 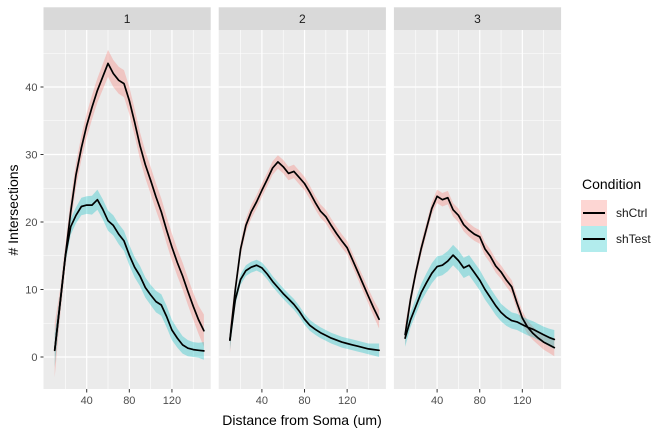 I want to click on legend-label-shtest: shTest, so click(x=633, y=239).